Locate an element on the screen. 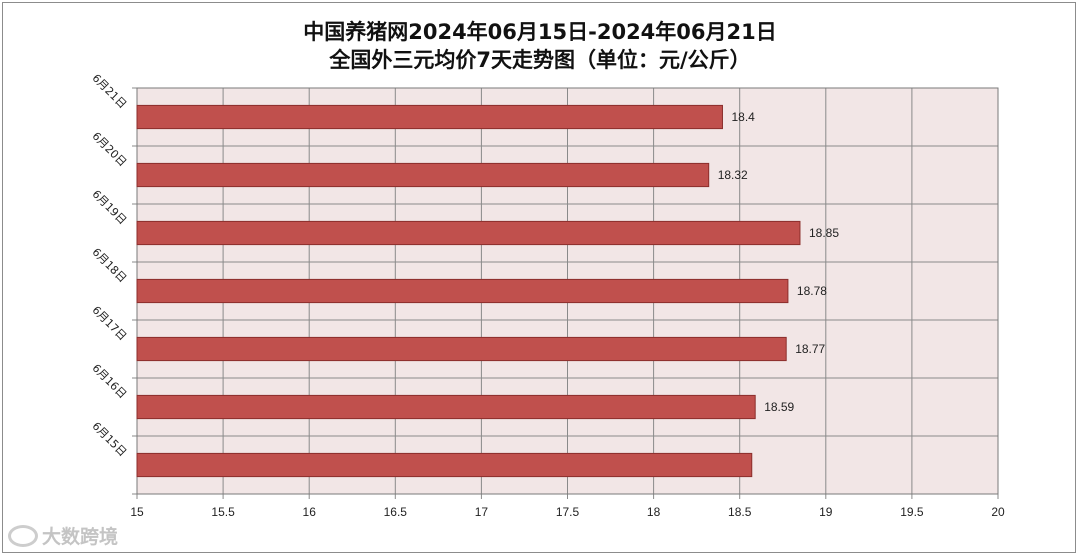 This screenshot has width=1080, height=557. category-label: 6月16日 is located at coordinates (109, 382).